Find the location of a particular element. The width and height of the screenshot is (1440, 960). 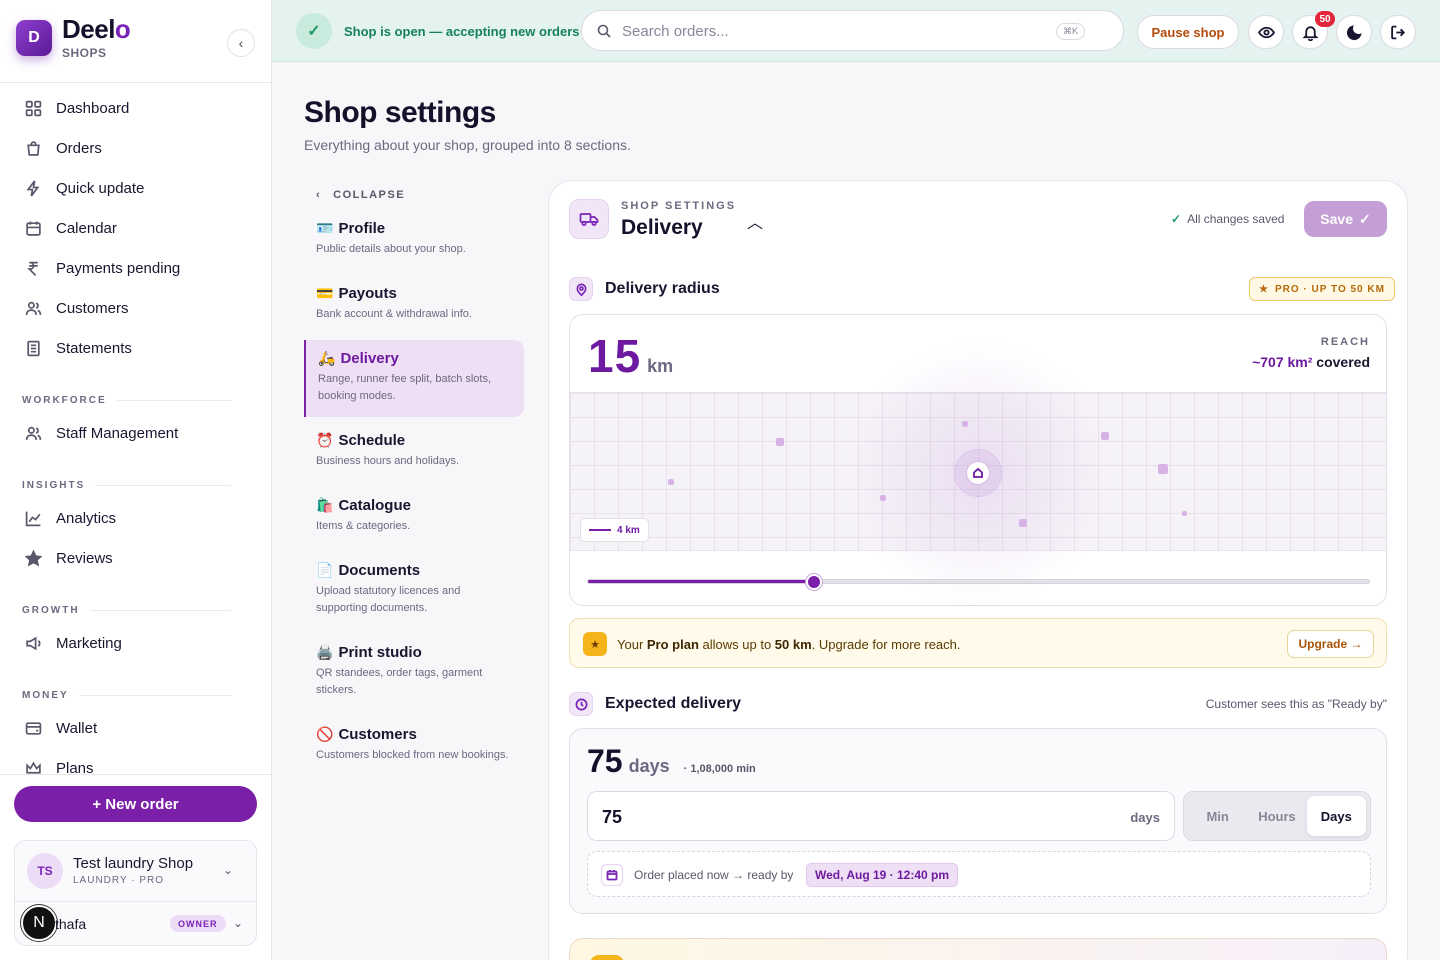

upgrade-button: Upgrade → is located at coordinates (1330, 644).